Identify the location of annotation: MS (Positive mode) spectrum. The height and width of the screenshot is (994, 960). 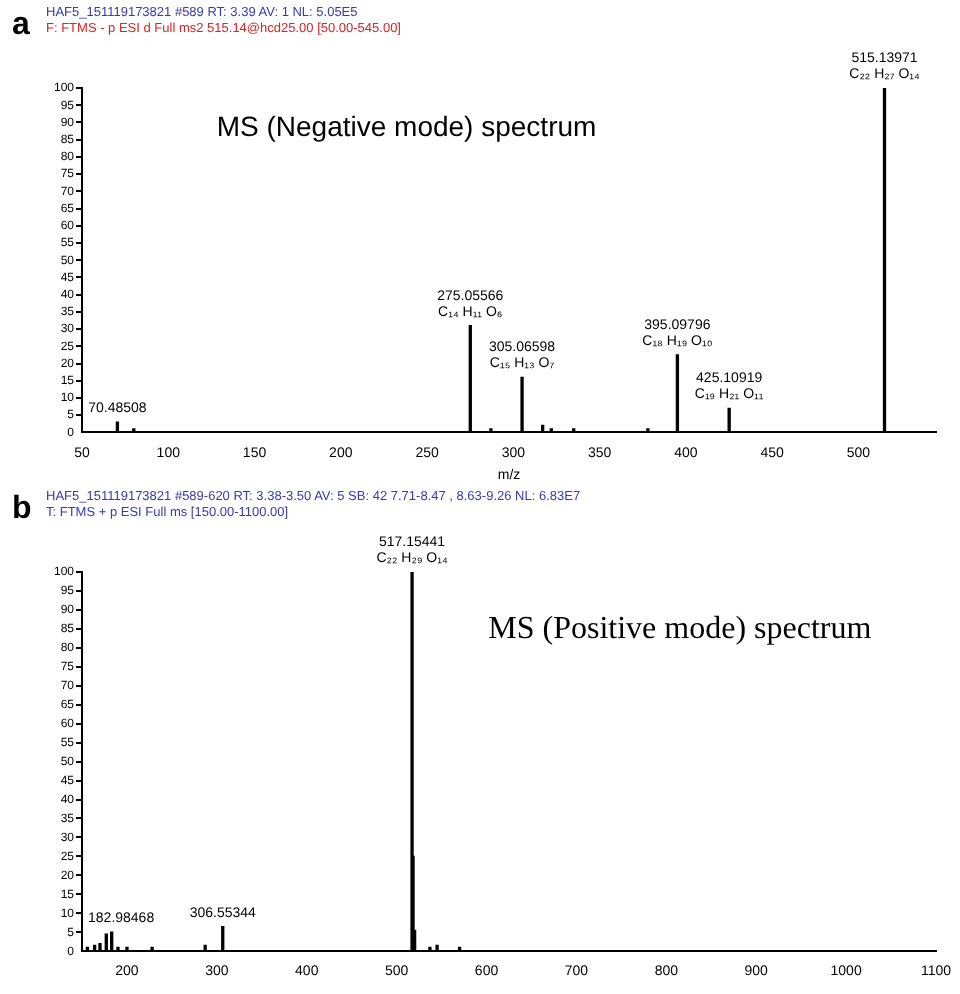
(680, 628).